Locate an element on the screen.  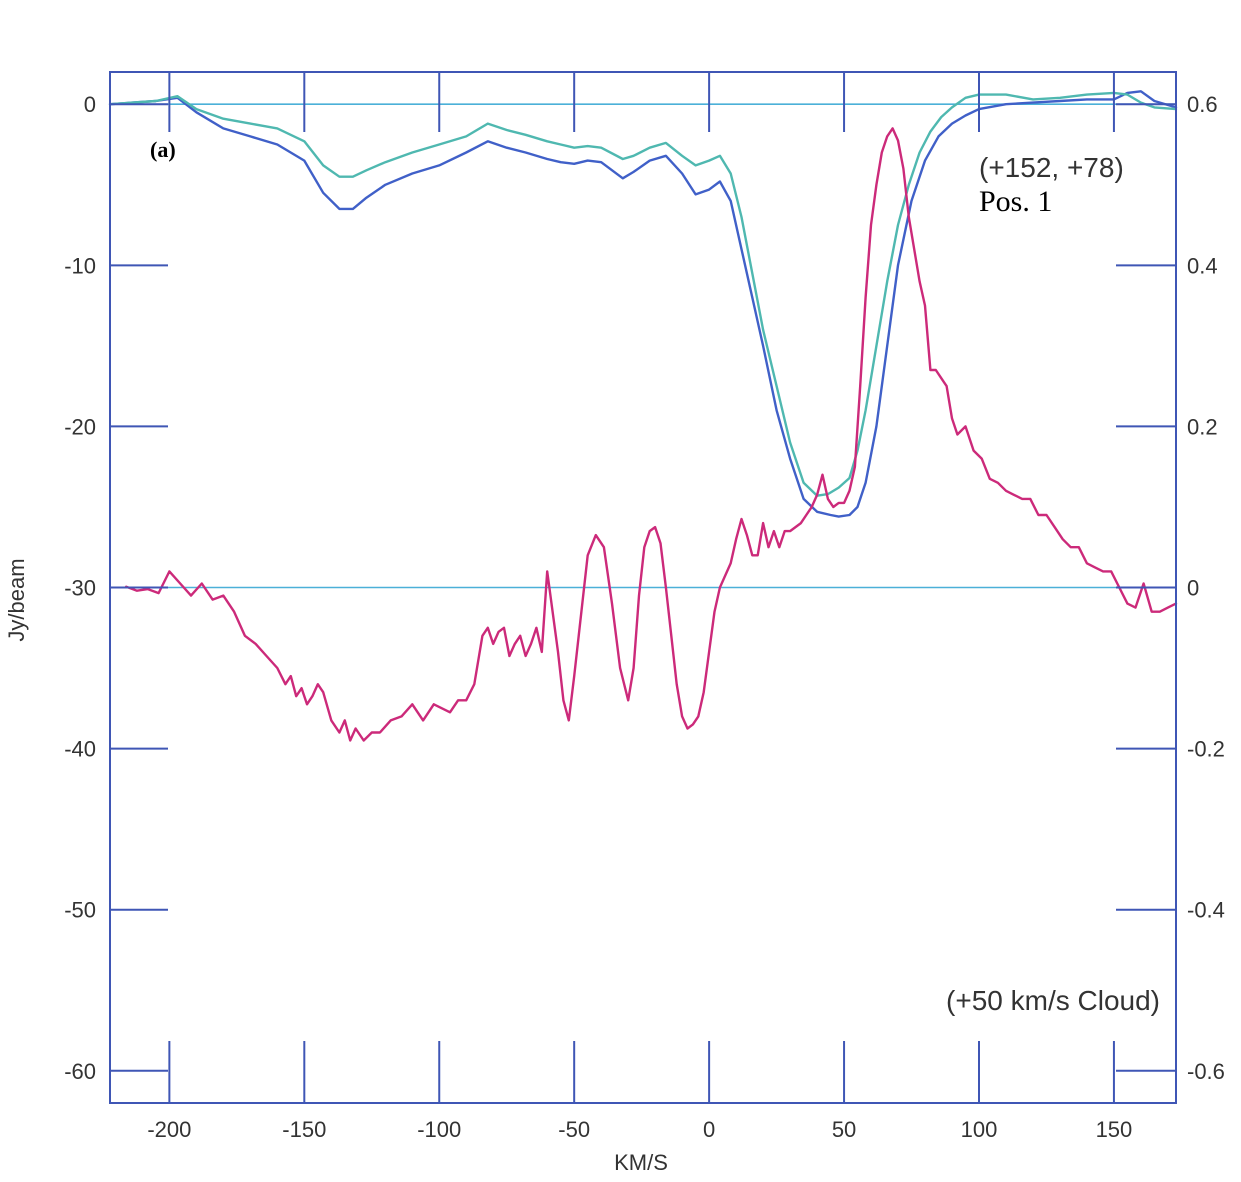
x-tick-label: -200 is located at coordinates (169, 1129).